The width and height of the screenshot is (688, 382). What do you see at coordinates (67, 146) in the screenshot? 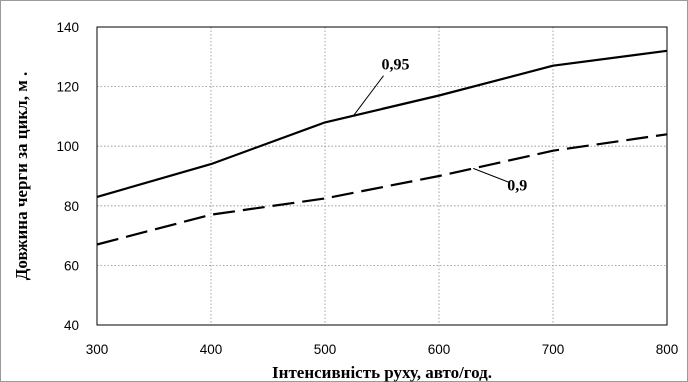
I see `y-tick-label: 100` at bounding box center [67, 146].